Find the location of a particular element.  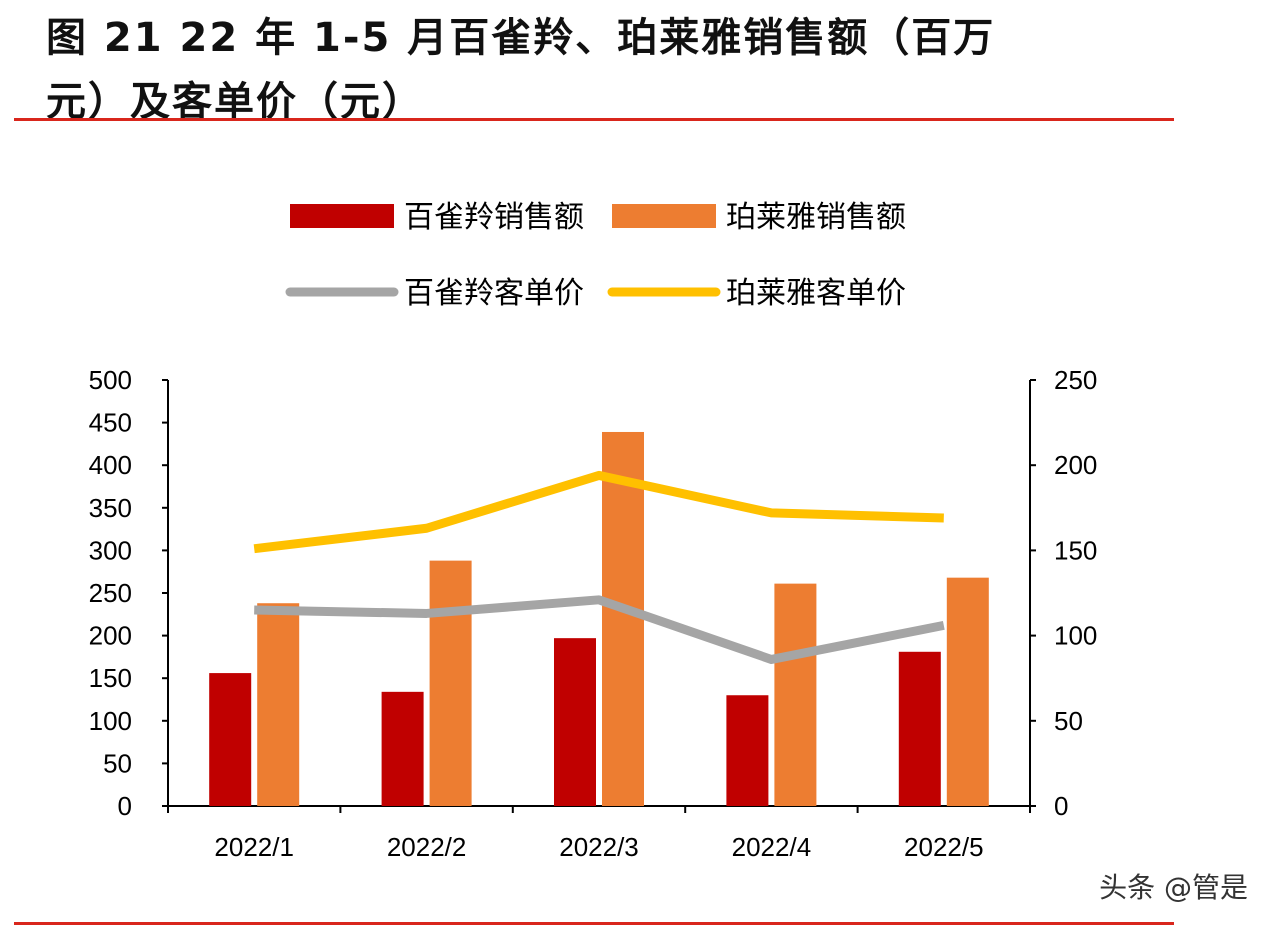

legend-label: 百雀羚客单价 is located at coordinates (494, 293).